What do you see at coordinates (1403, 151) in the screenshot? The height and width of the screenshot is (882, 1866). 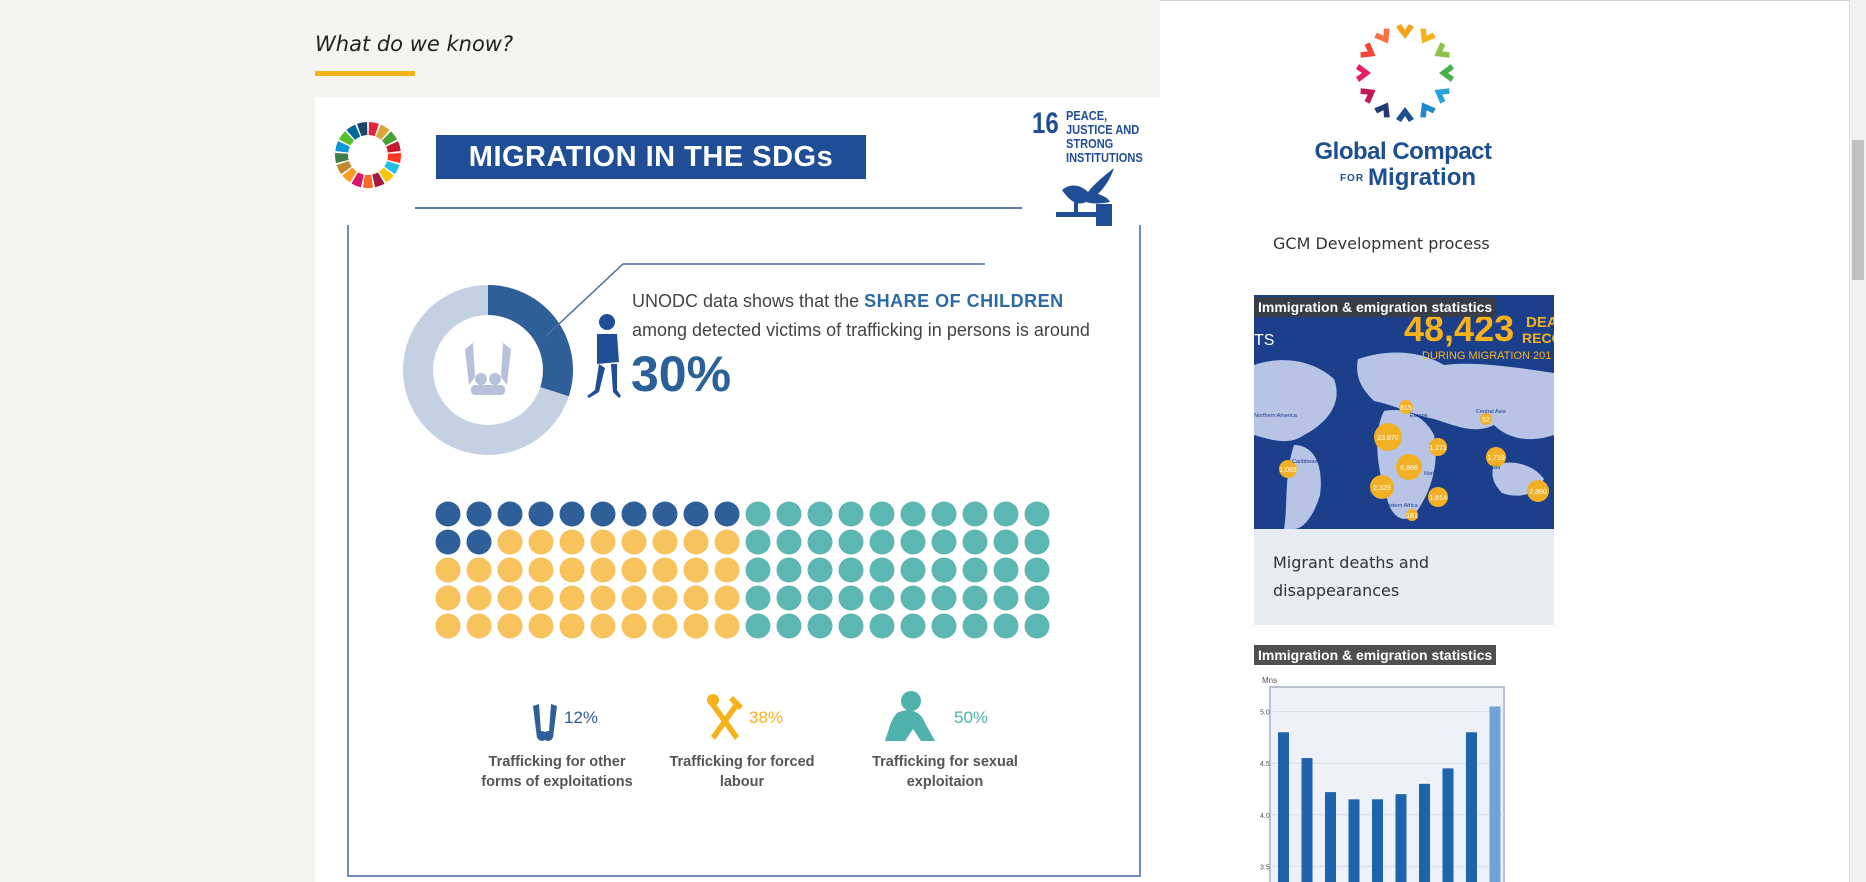 I see `gcm-logo-line1: Global Compact` at bounding box center [1403, 151].